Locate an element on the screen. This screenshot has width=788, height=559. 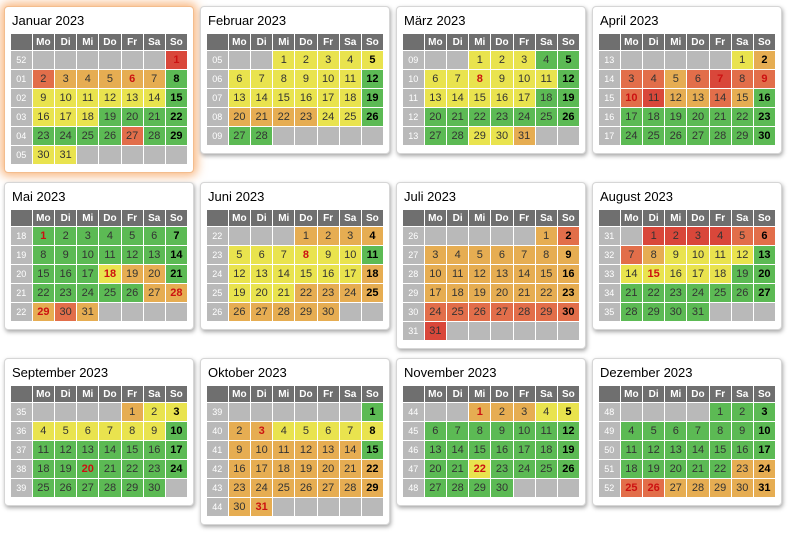
day-cell-9: 9 is located at coordinates (43, 98).